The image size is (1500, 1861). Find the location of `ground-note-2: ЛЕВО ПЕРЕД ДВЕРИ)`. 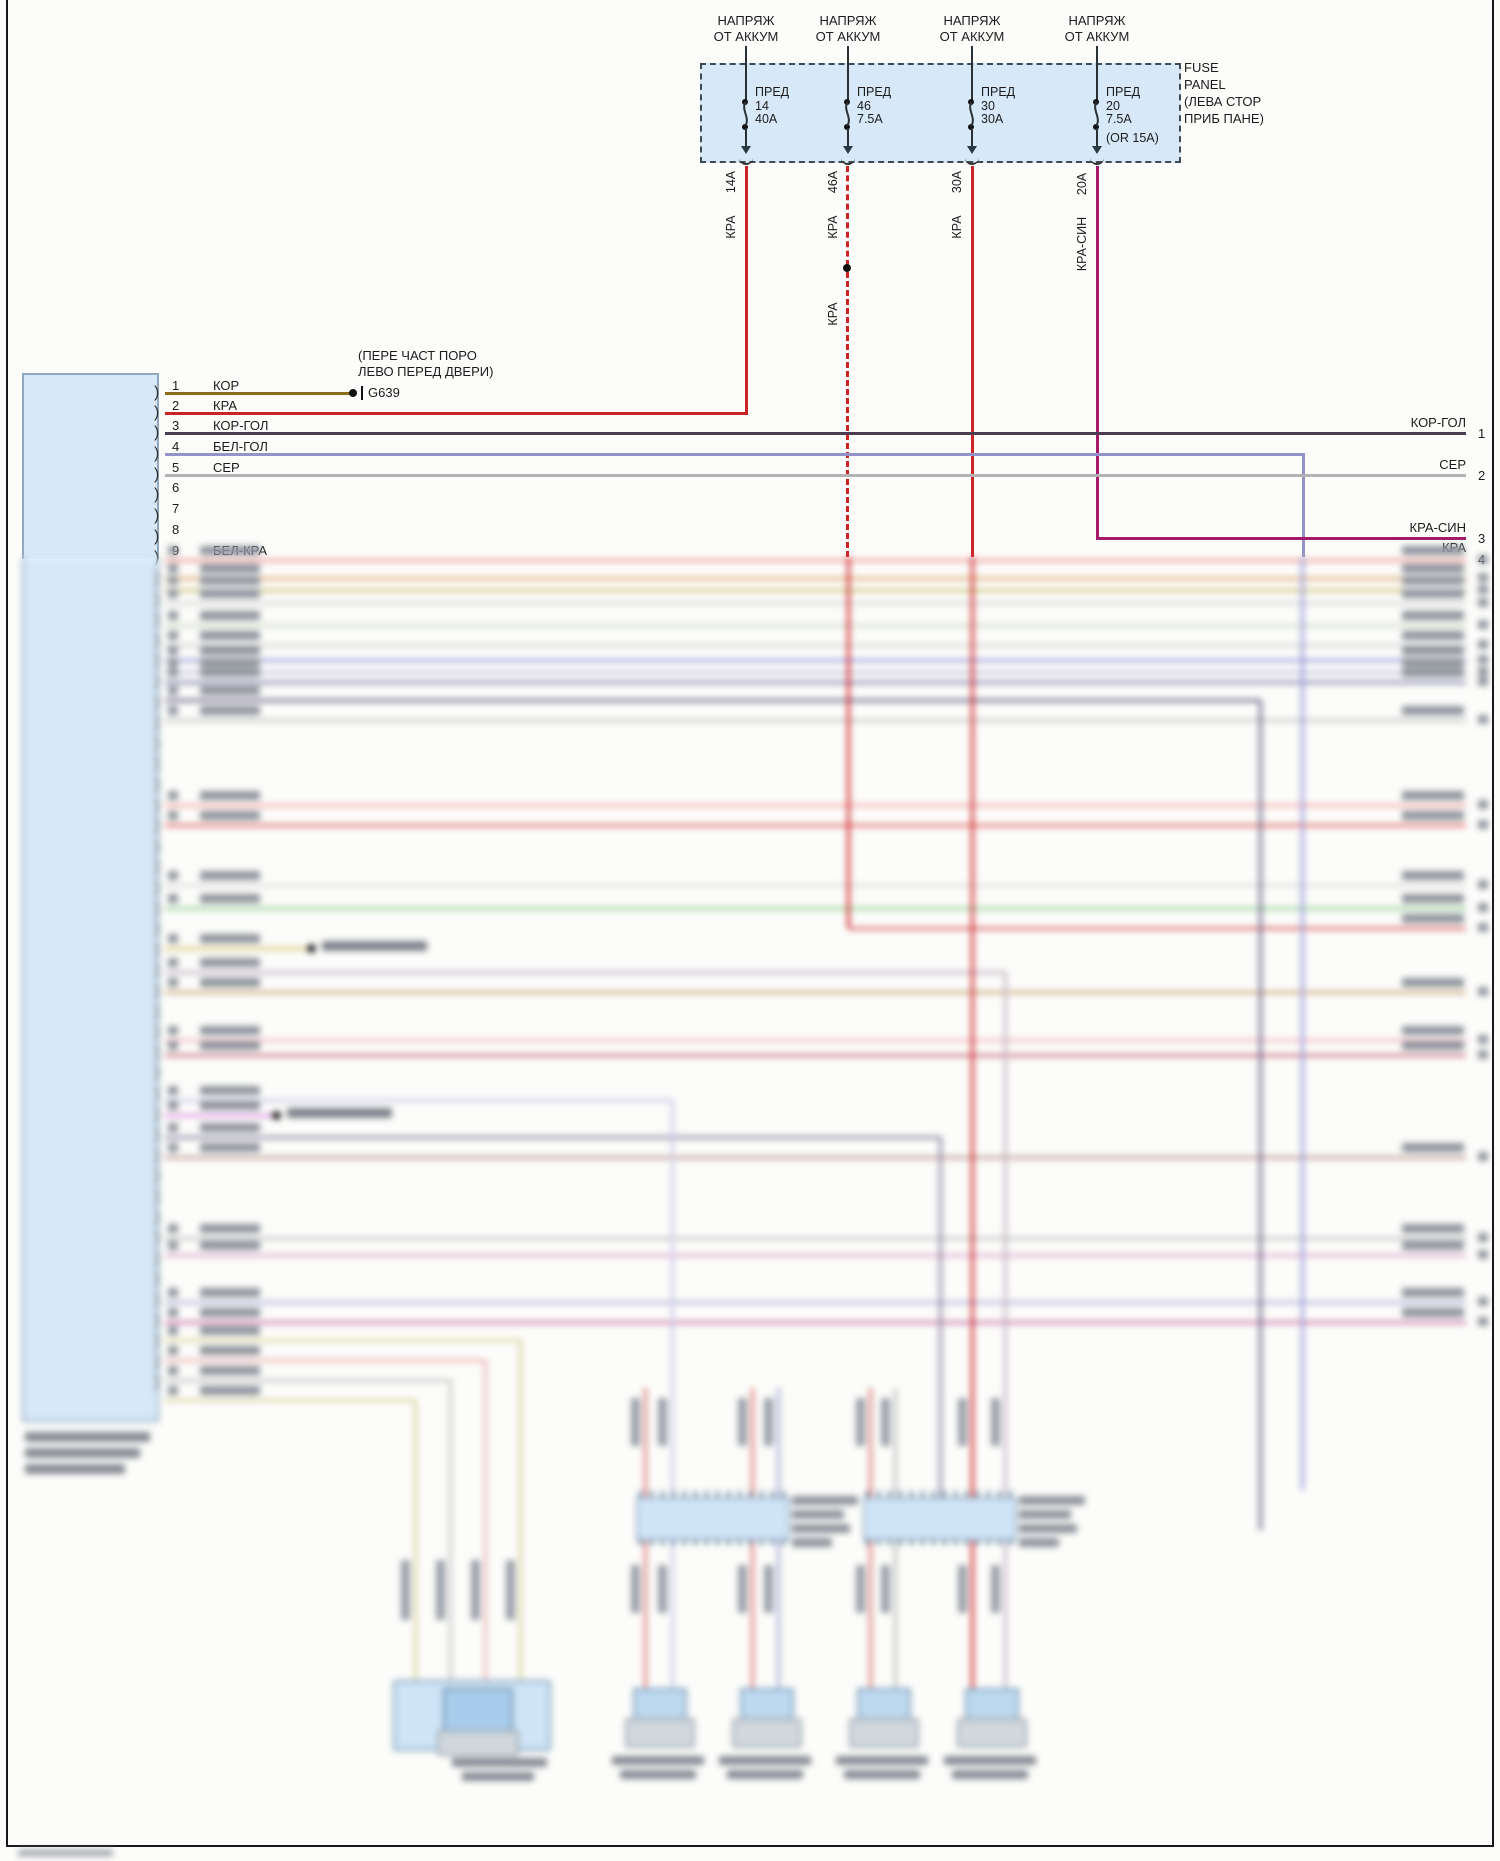

ground-note-2: ЛЕВО ПЕРЕД ДВЕРИ) is located at coordinates (426, 371).